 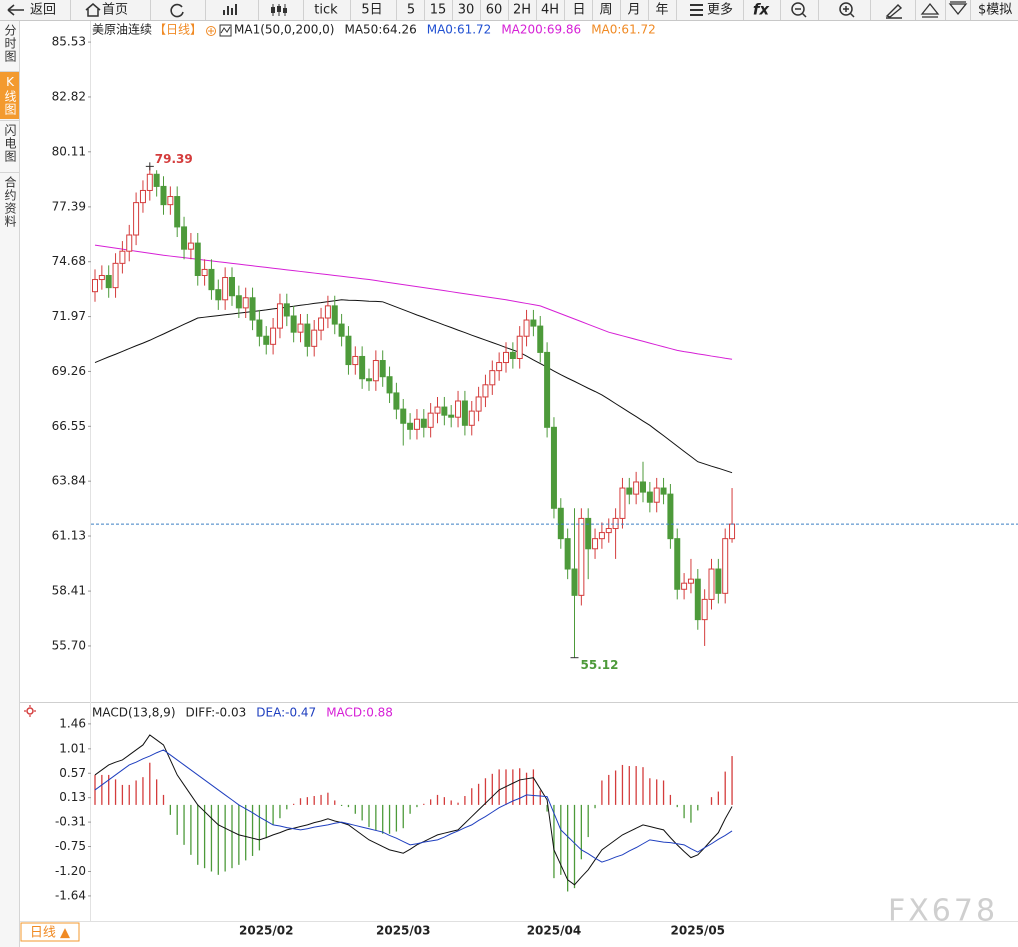 I want to click on refresh-icon, so click(x=177, y=10).